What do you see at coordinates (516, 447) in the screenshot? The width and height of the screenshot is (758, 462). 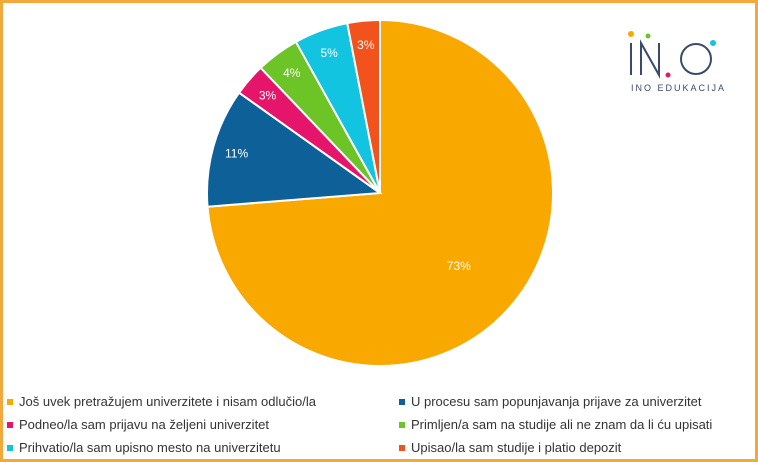 I see `legend-label: Upisao/la sam studije i platio depozit` at bounding box center [516, 447].